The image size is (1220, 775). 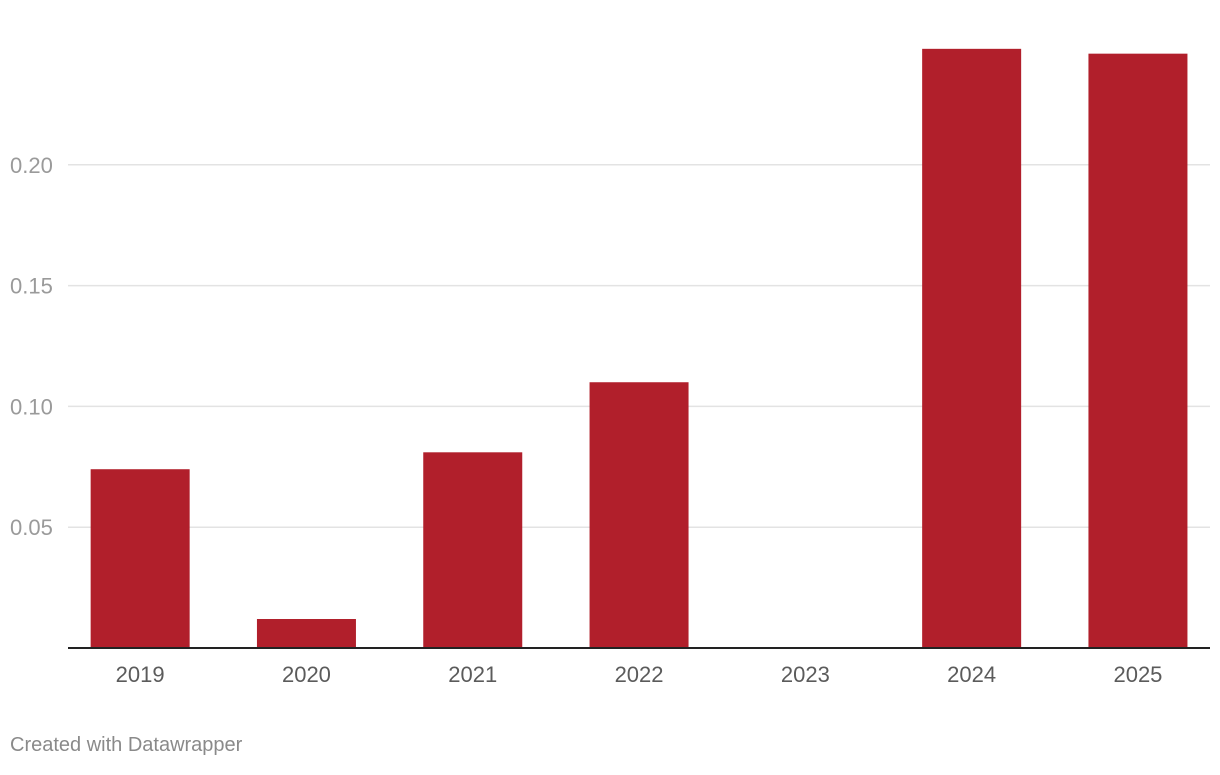 What do you see at coordinates (306, 633) in the screenshot?
I see `bar-2020` at bounding box center [306, 633].